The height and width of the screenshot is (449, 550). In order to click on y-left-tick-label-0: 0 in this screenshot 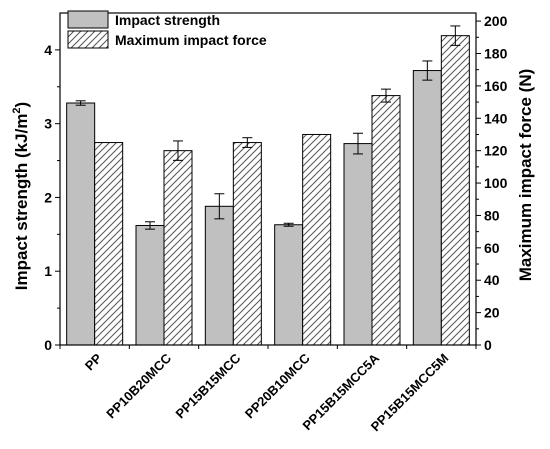, I will do `click(48, 345)`.